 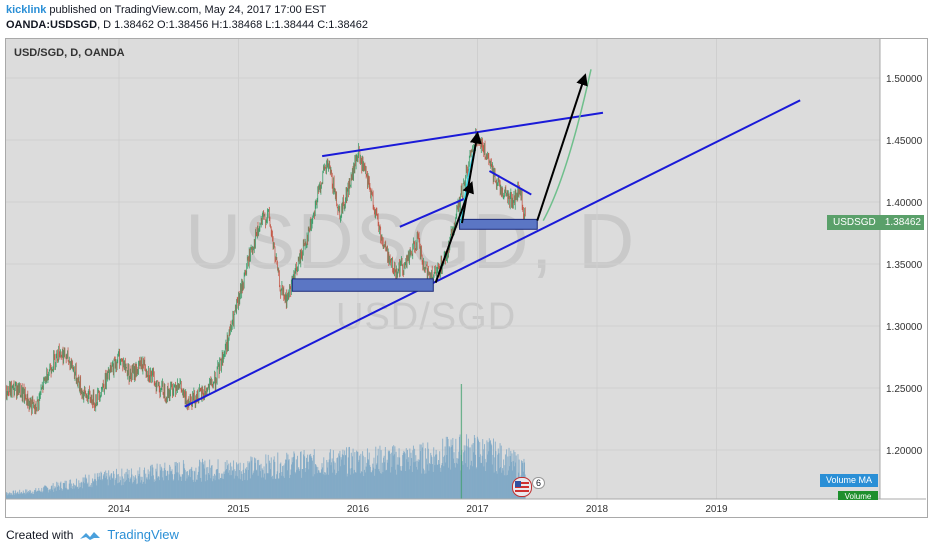 What do you see at coordinates (567, 145) in the screenshot?
I see `projection-curve` at bounding box center [567, 145].